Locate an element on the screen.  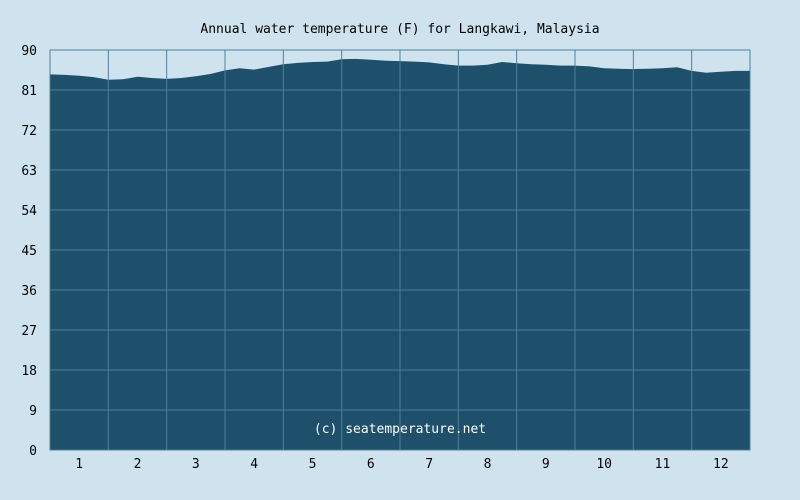
y-tick-label: 18 is located at coordinates (29, 371).